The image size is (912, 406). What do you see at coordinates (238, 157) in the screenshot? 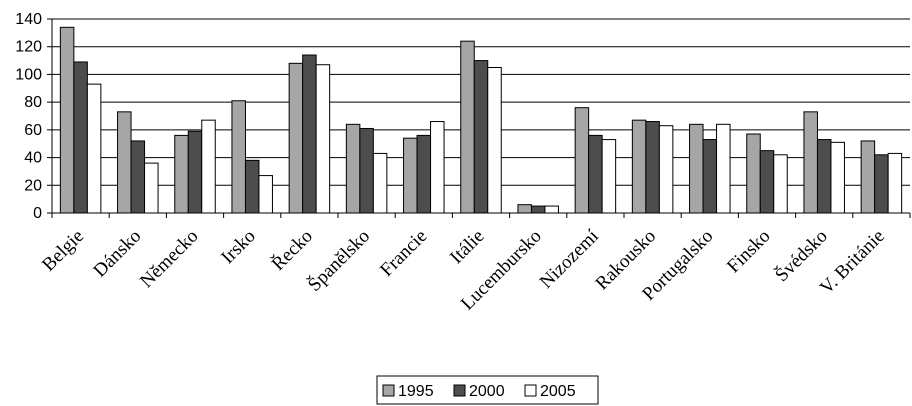
I see `bar-irsko-1995` at bounding box center [238, 157].